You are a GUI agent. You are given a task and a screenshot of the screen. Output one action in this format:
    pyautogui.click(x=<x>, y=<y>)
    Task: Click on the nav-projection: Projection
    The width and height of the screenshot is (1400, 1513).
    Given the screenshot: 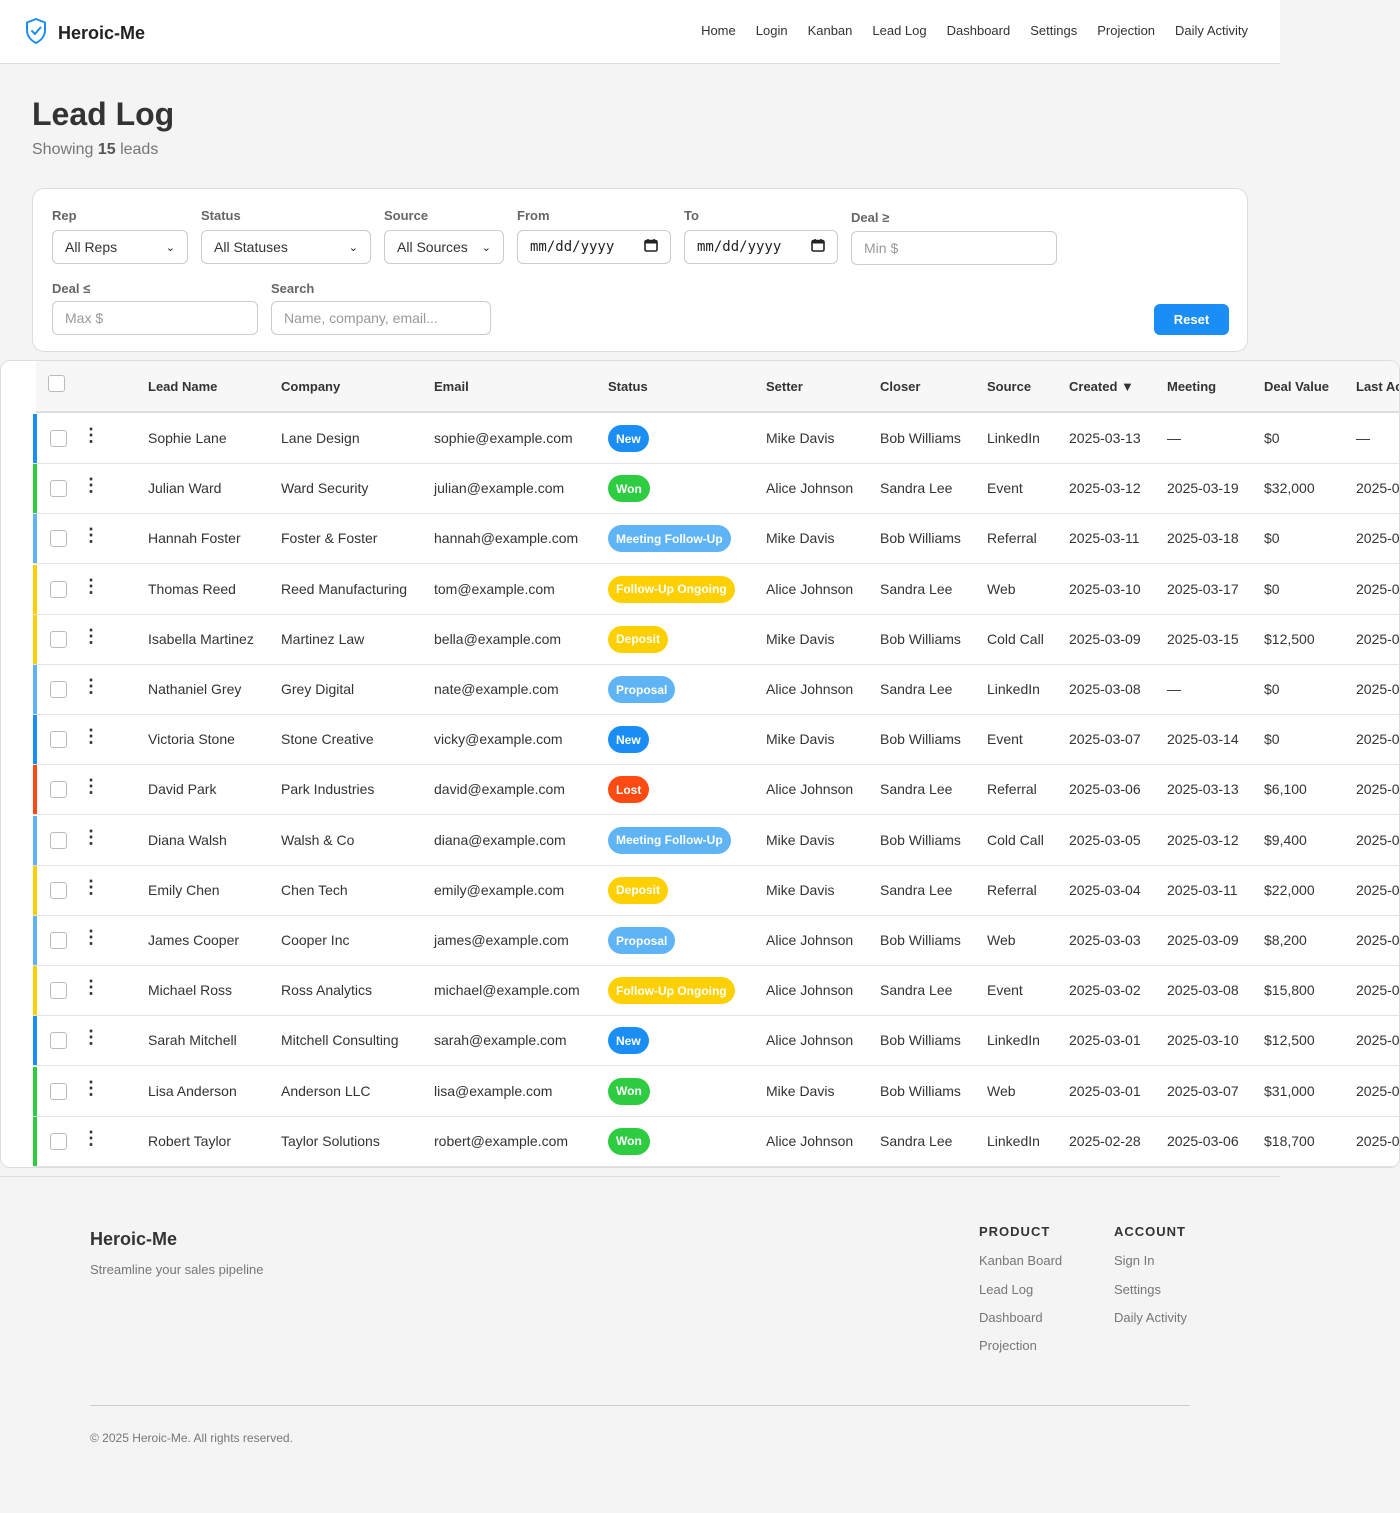 What is the action you would take?
    pyautogui.click(x=1126, y=30)
    